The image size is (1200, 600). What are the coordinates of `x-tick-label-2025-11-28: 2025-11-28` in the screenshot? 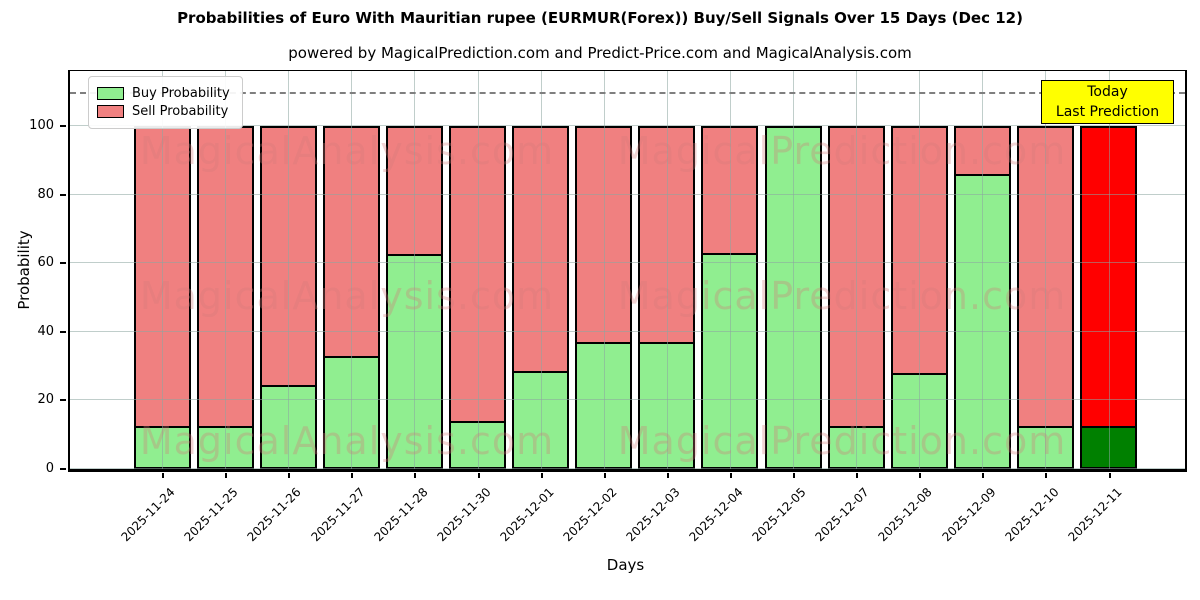 It's located at (401, 515).